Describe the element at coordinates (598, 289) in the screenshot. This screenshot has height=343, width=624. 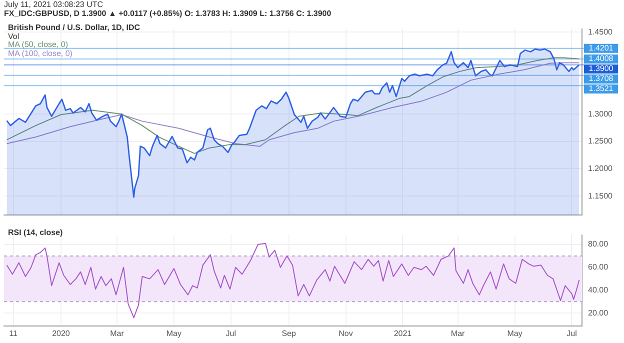
I see `y-tick-label: 40.00` at that location.